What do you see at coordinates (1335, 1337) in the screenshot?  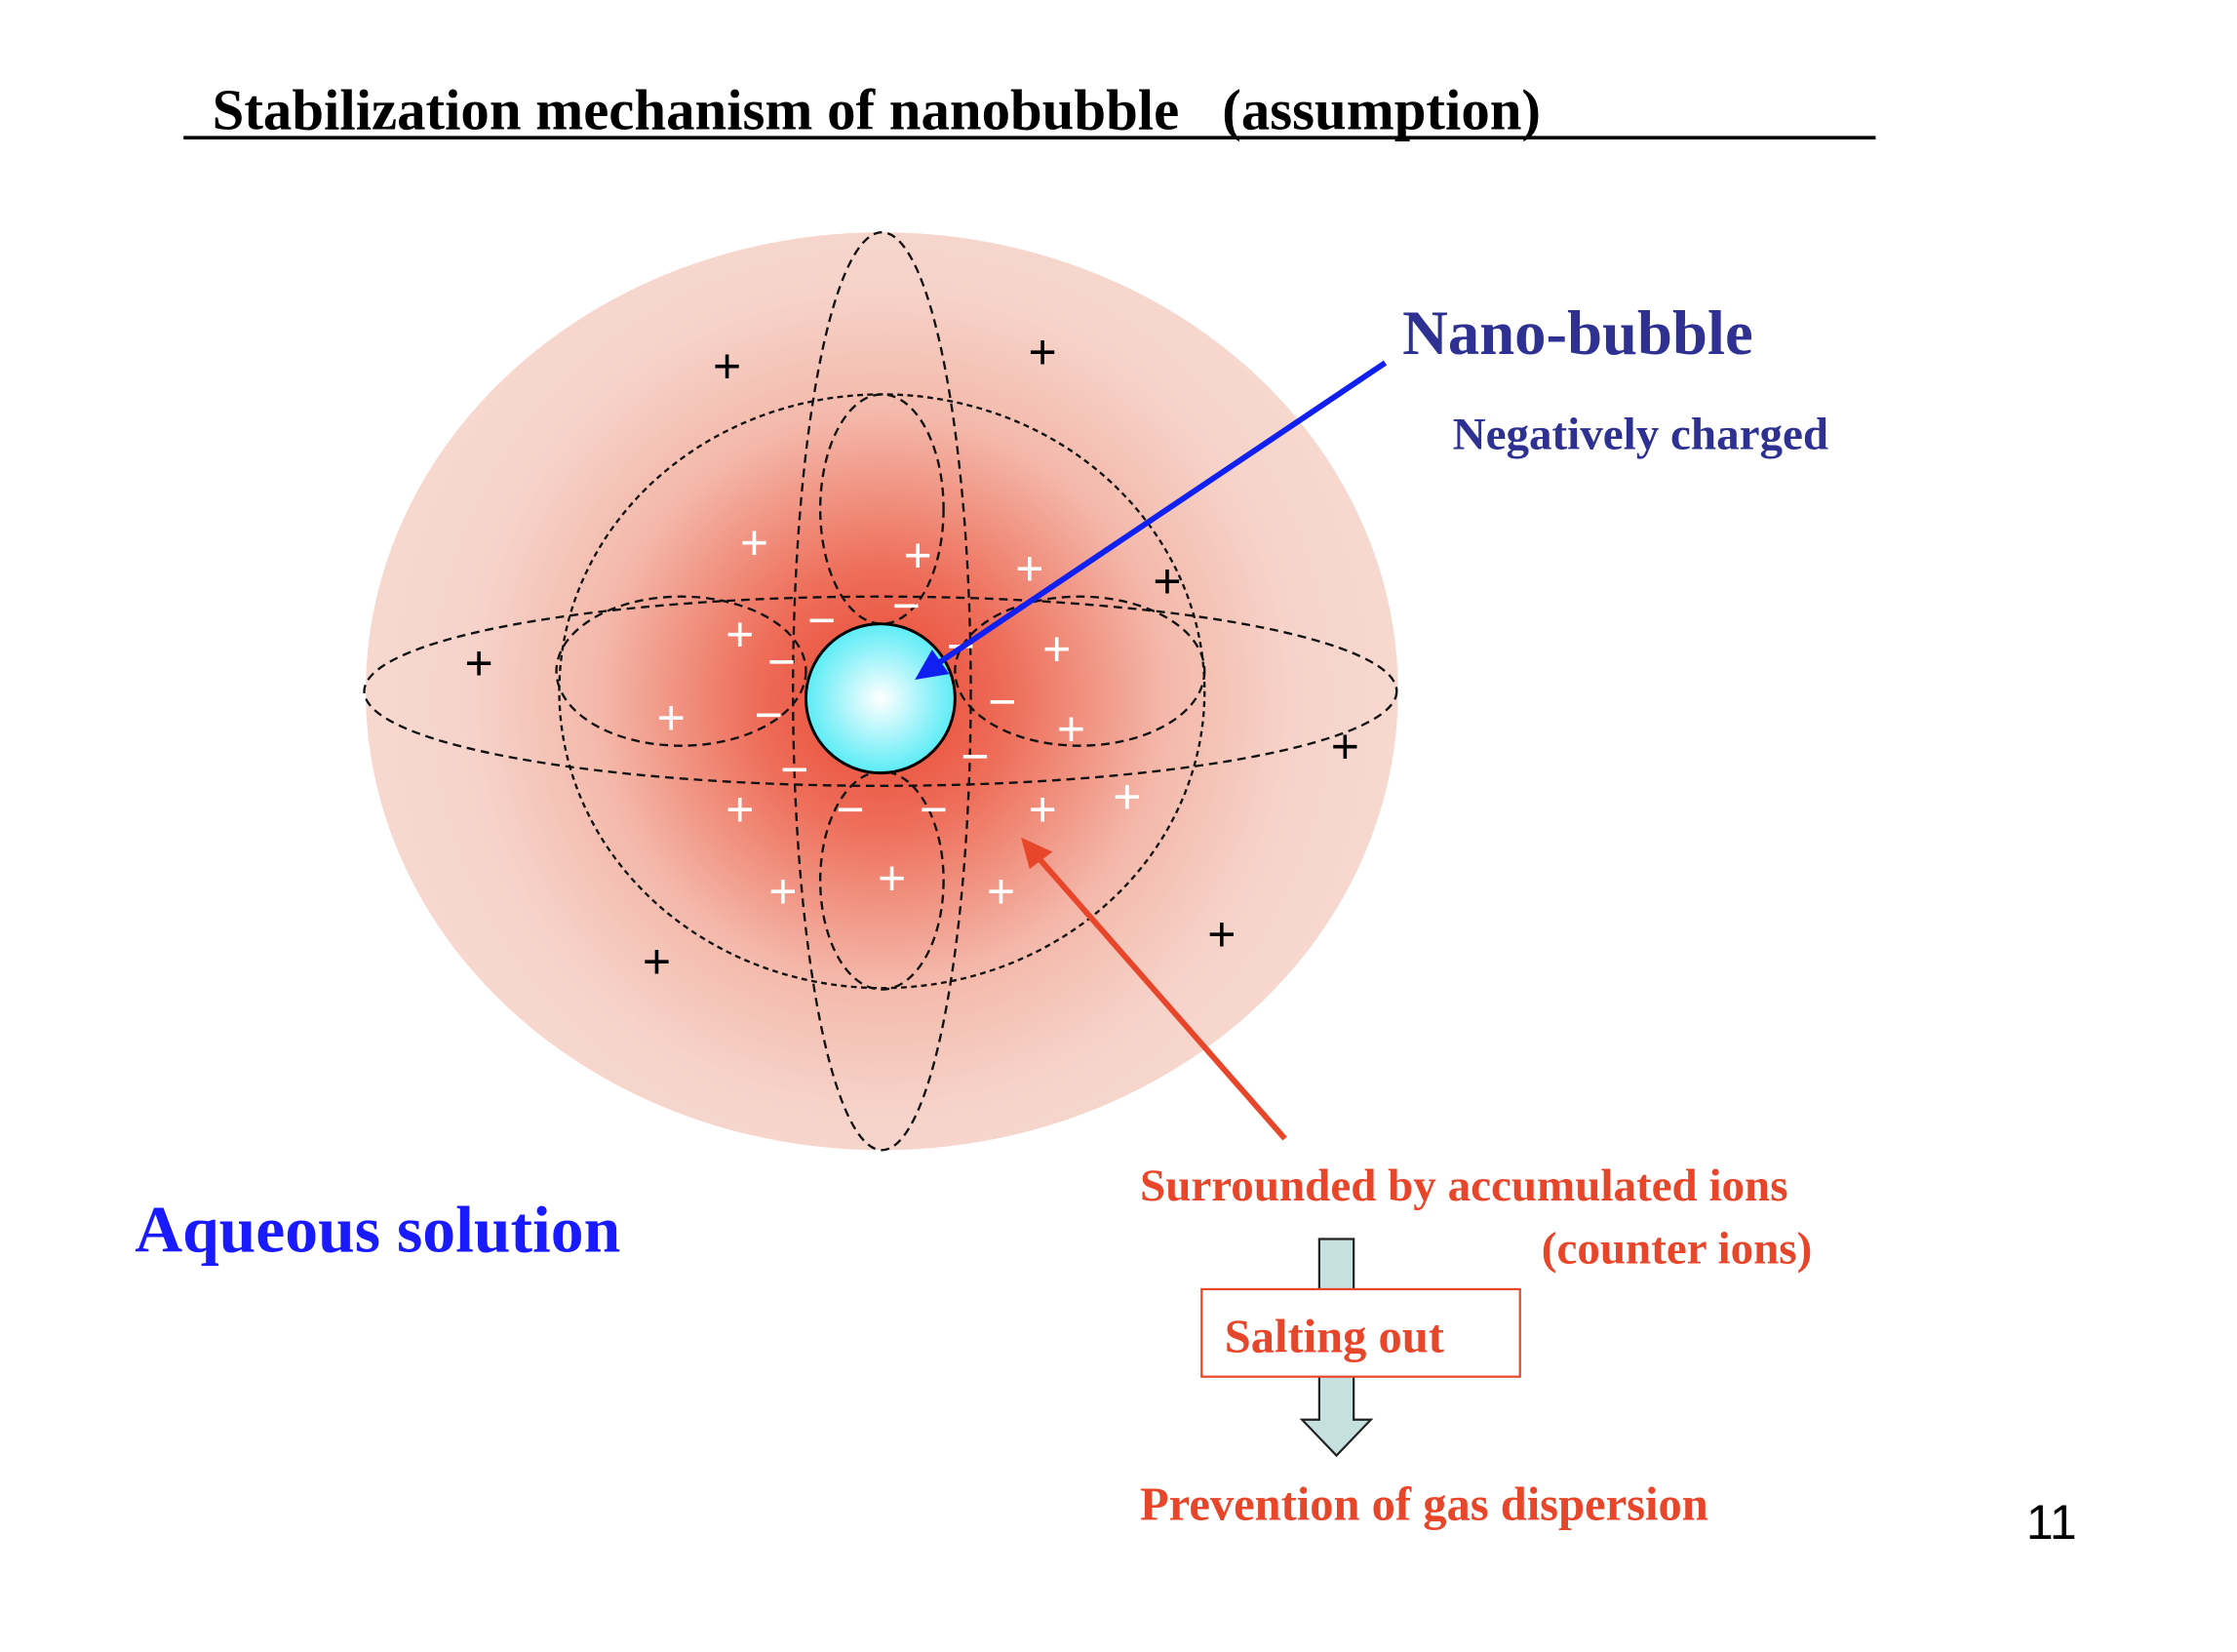 I see `salting-out-label: Salting out` at bounding box center [1335, 1337].